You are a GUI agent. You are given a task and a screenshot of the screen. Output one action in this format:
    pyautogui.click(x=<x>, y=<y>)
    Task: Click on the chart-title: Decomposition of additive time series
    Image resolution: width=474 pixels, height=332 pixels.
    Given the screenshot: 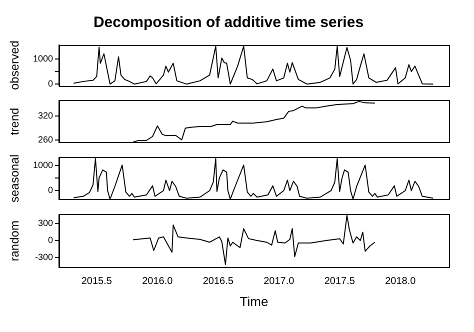 What is the action you would take?
    pyautogui.click(x=228, y=23)
    